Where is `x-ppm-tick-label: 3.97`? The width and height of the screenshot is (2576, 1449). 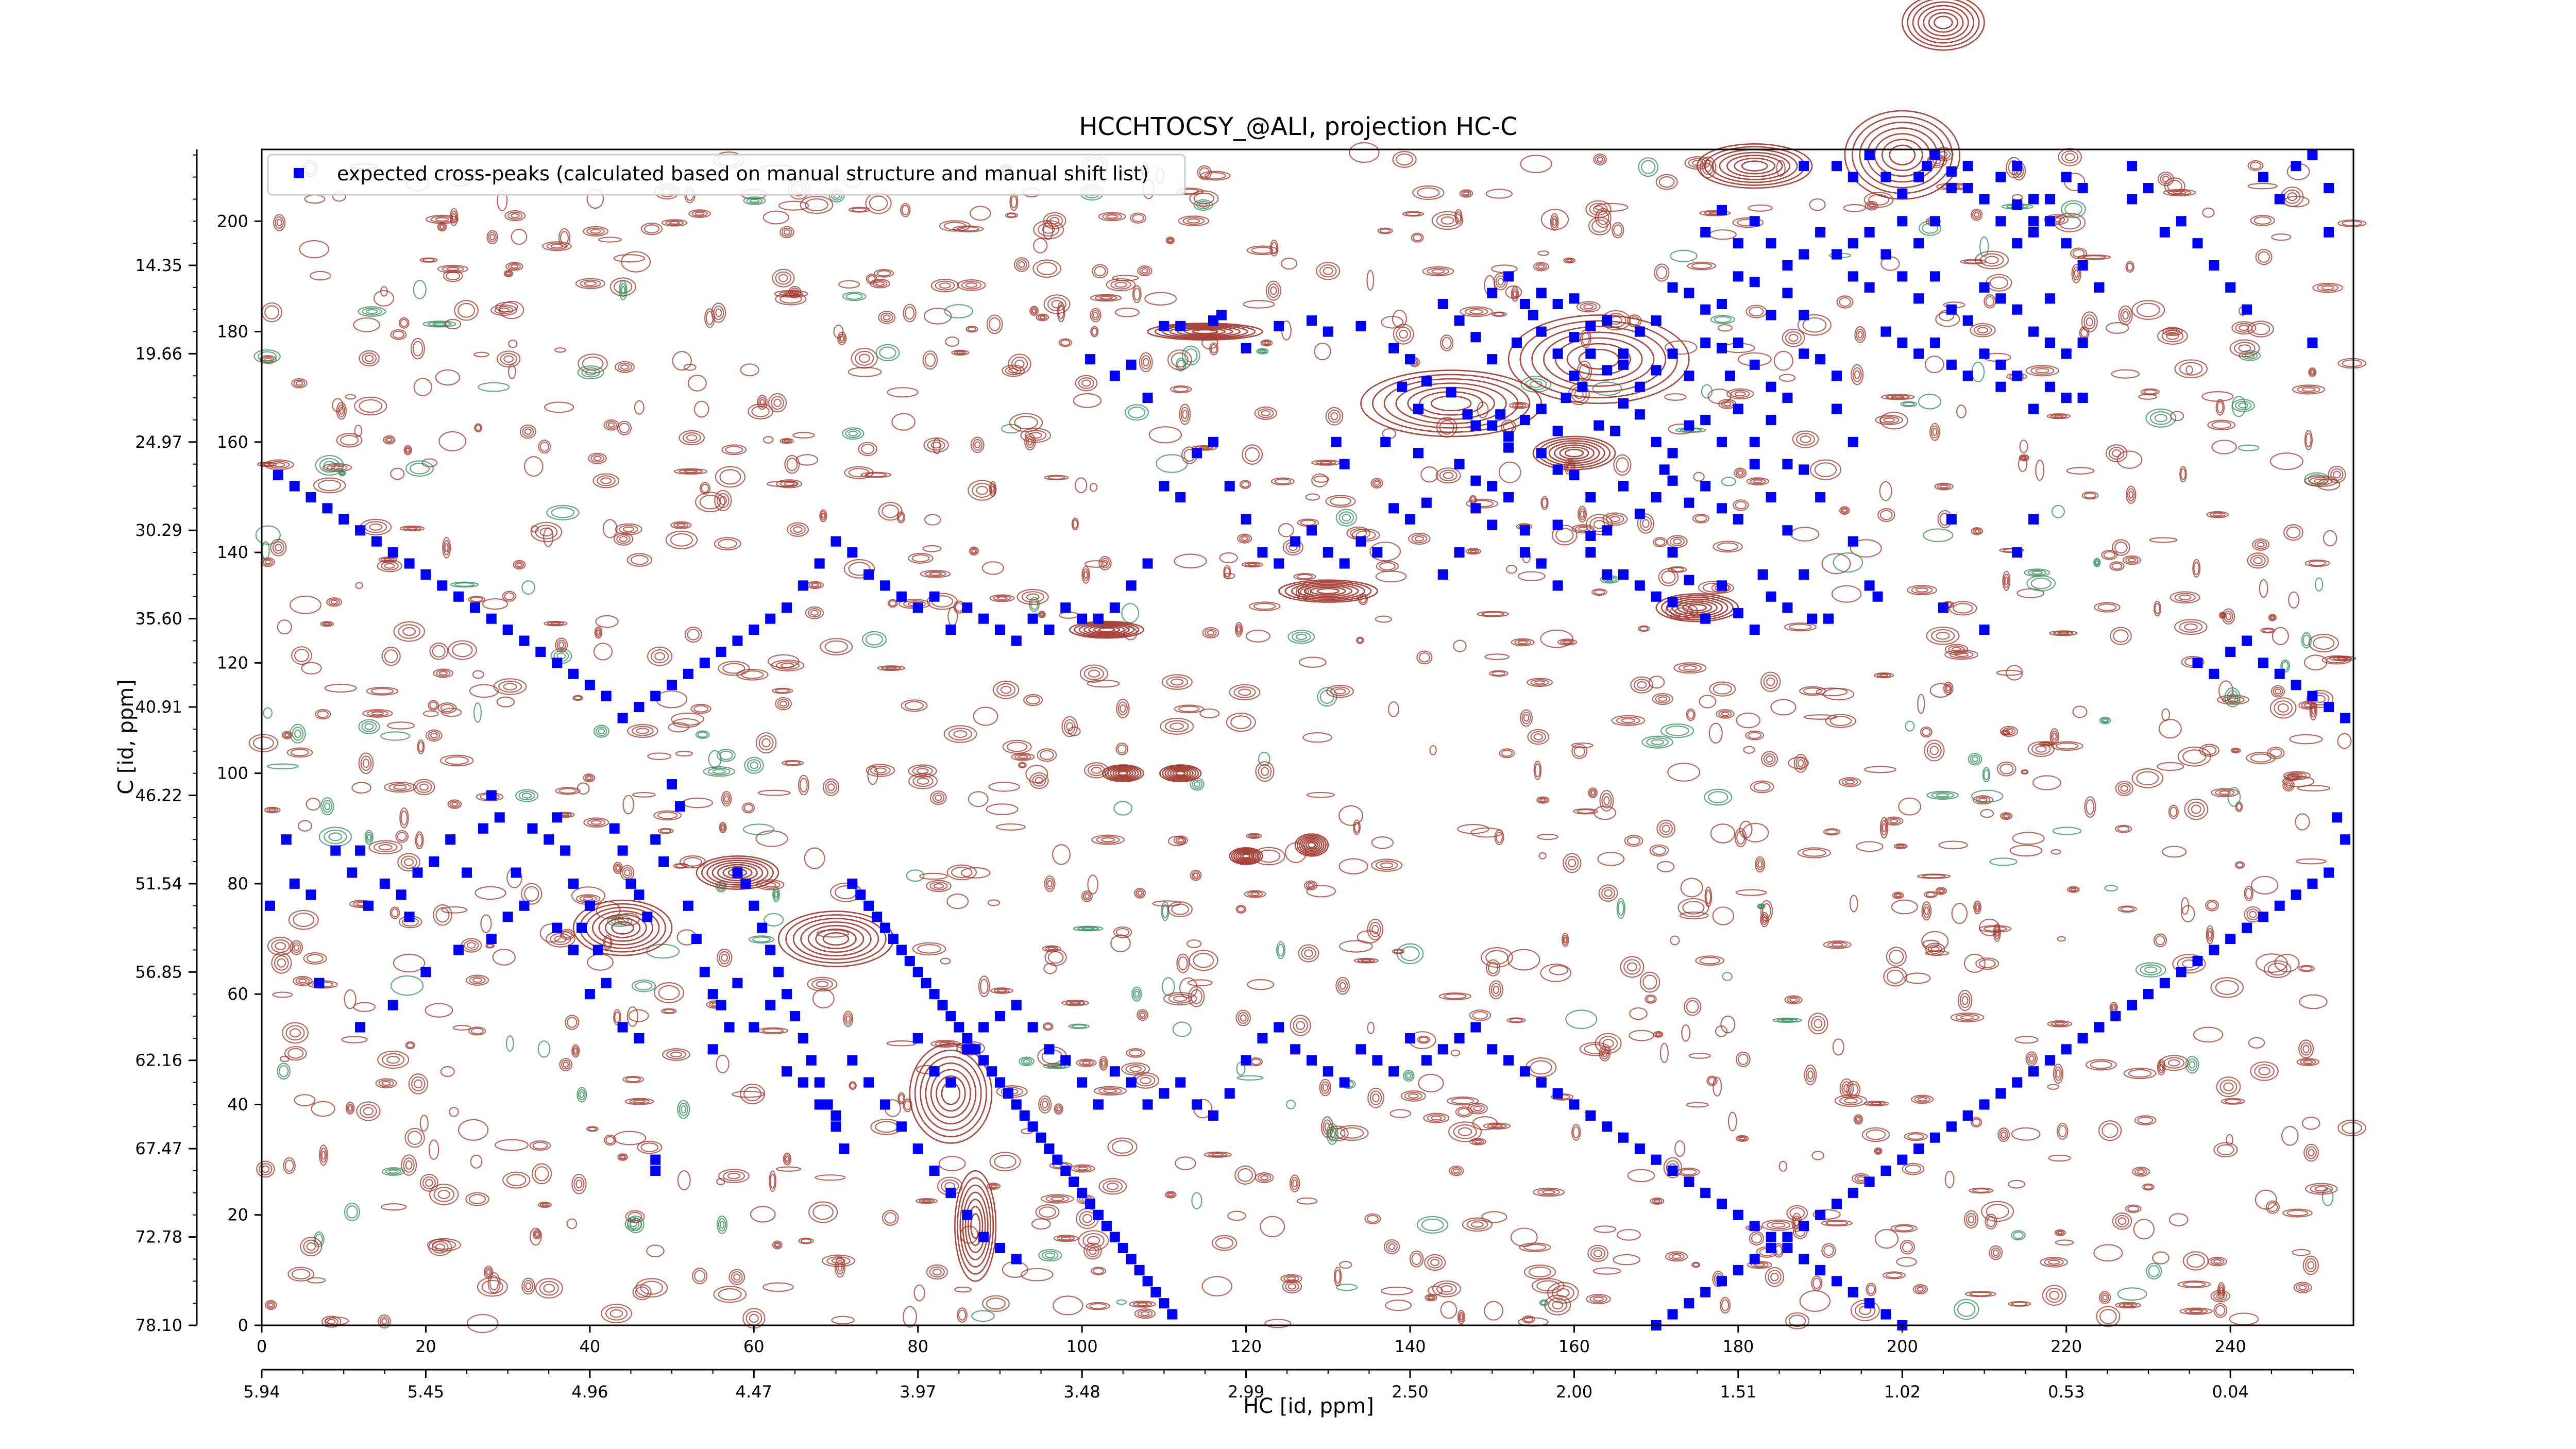 x-ppm-tick-label: 3.97 is located at coordinates (918, 1392).